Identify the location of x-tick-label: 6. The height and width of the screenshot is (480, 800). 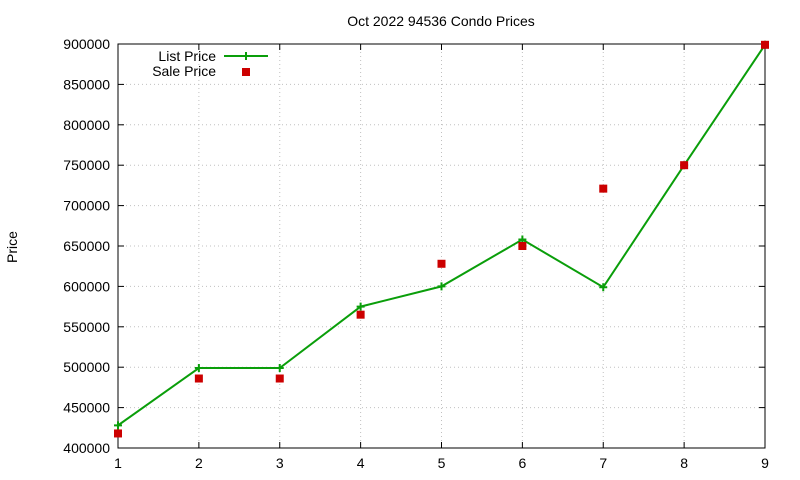
(522, 463).